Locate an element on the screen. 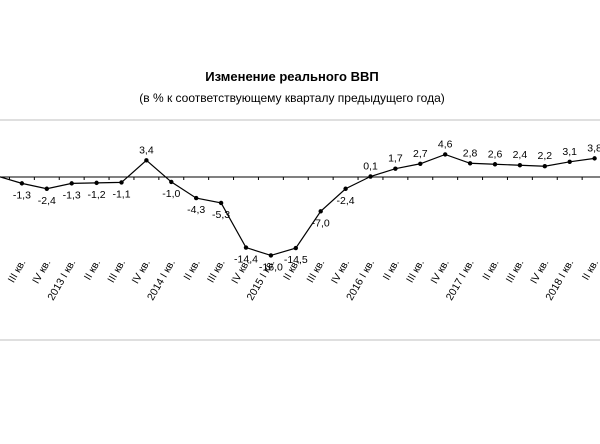  data-label: 1,7 is located at coordinates (395, 159).